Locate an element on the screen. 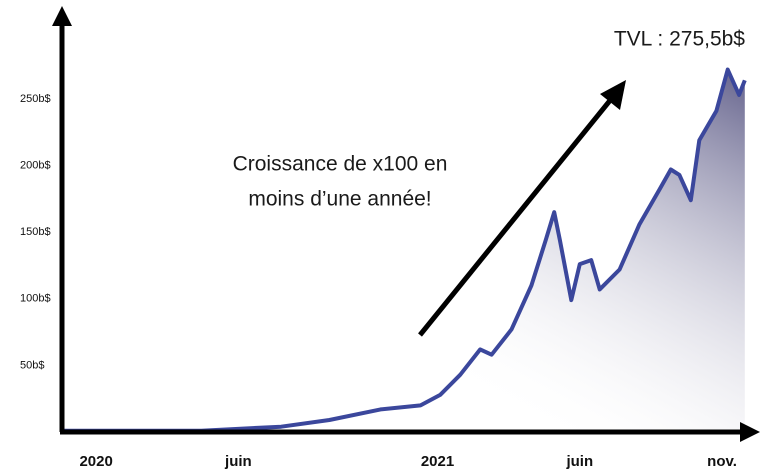  y-tick-label: 150b$ is located at coordinates (35, 232).